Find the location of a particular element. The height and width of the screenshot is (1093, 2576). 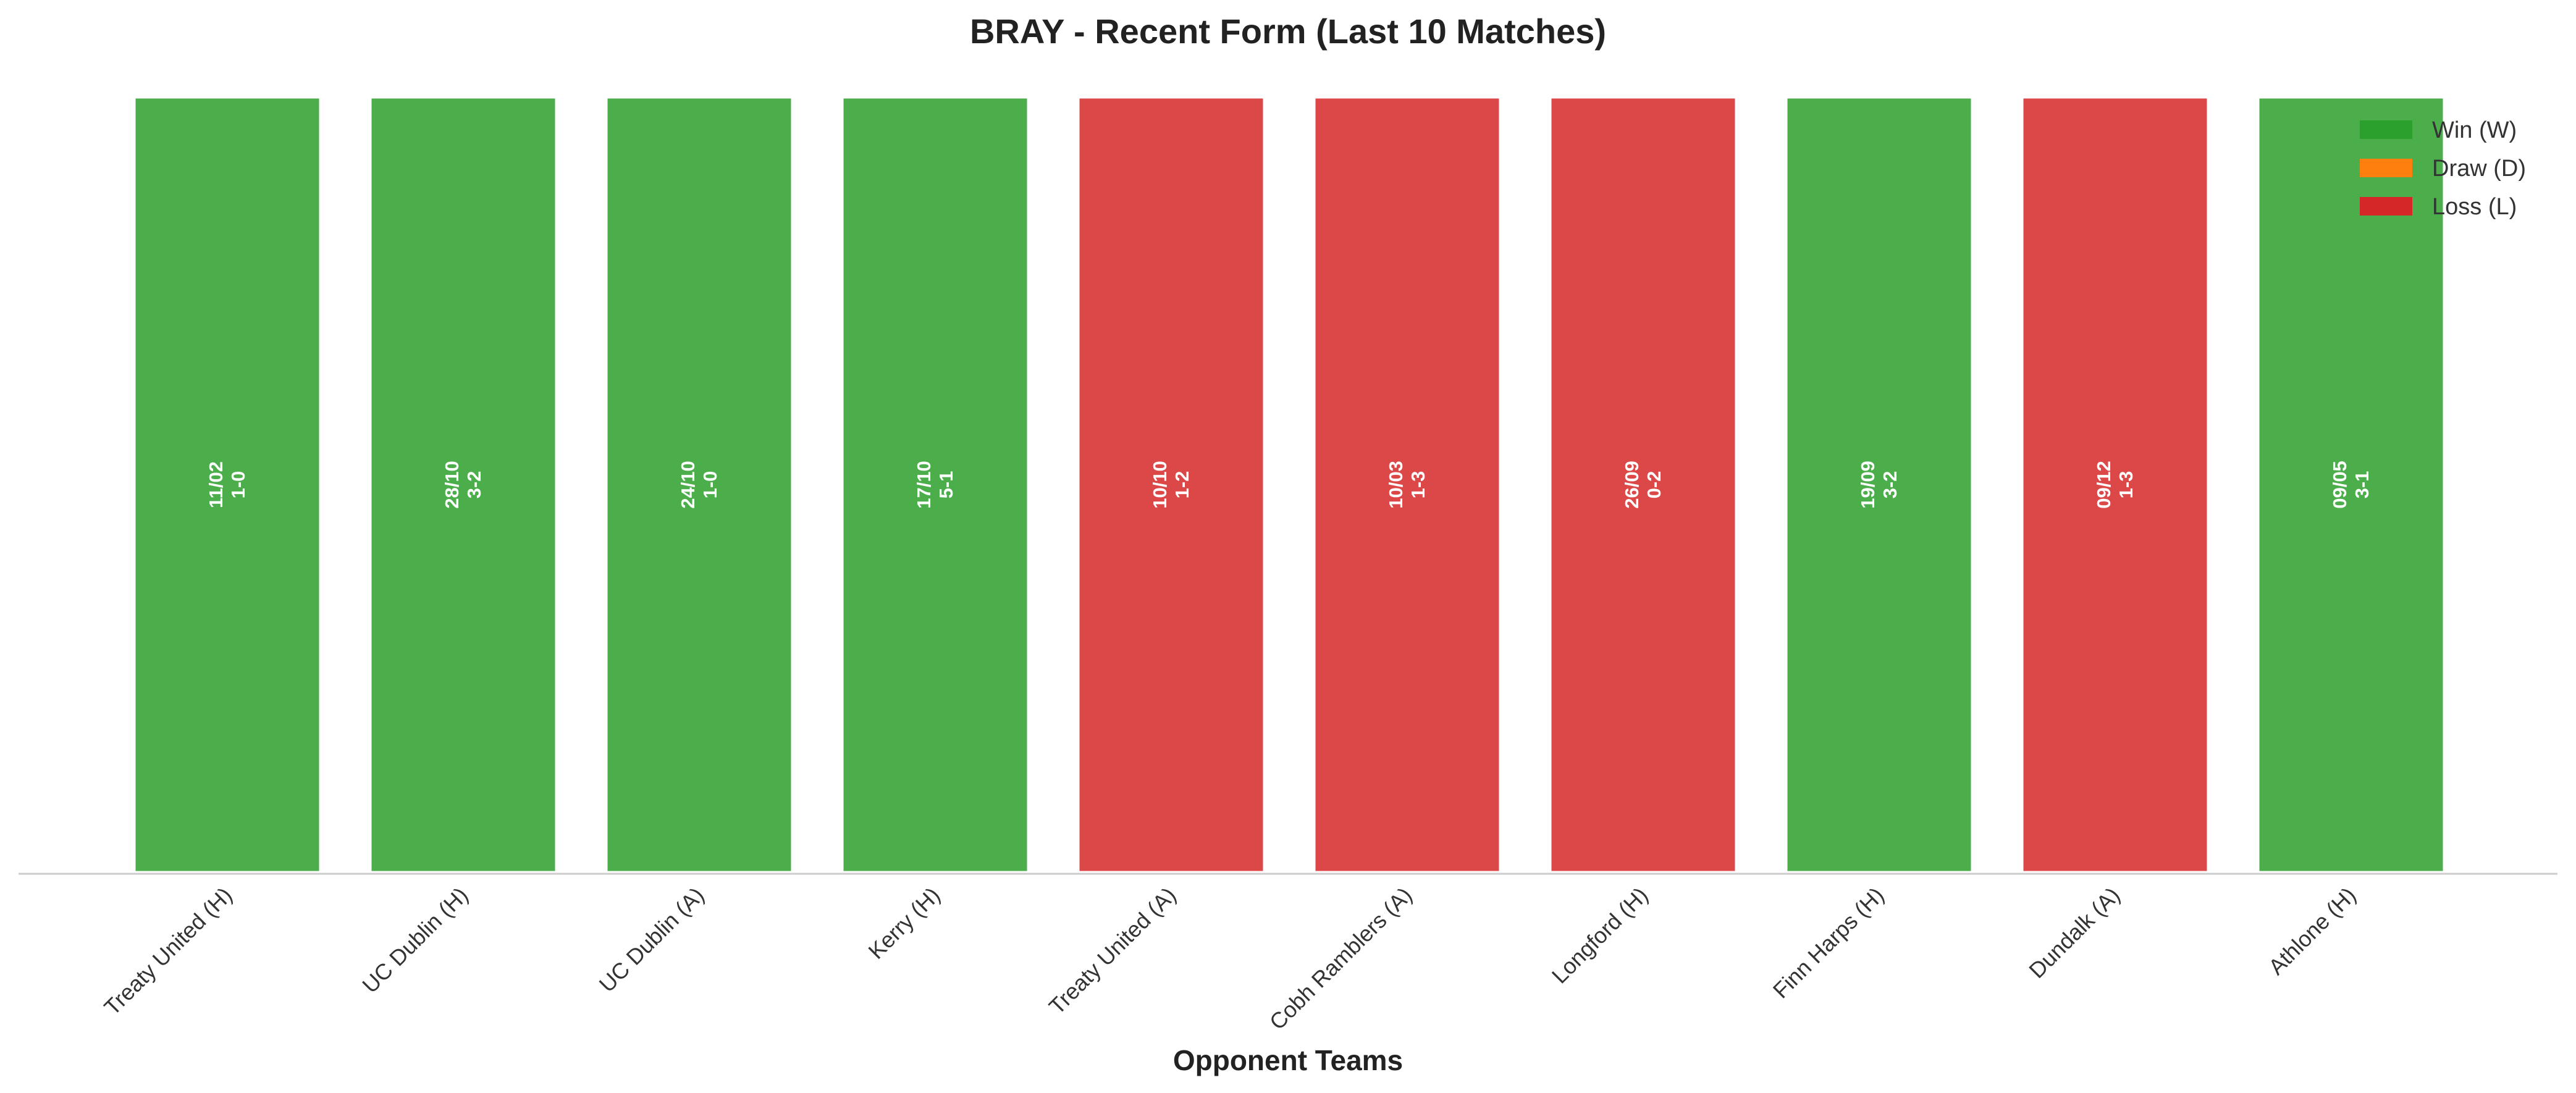

x-tick-label-1: Treaty United (H) is located at coordinates (168, 951).